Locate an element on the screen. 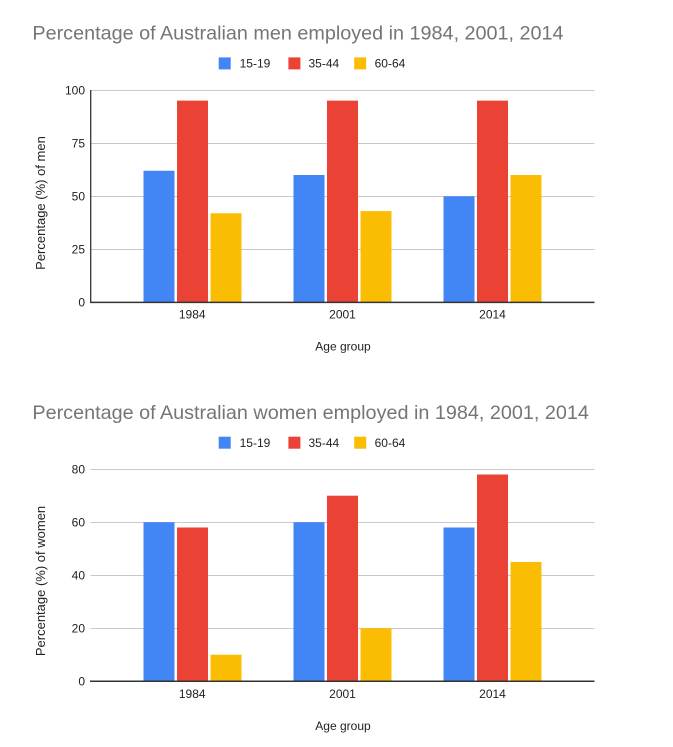 The width and height of the screenshot is (673, 747). svg-text: 80 is located at coordinates (79, 470).